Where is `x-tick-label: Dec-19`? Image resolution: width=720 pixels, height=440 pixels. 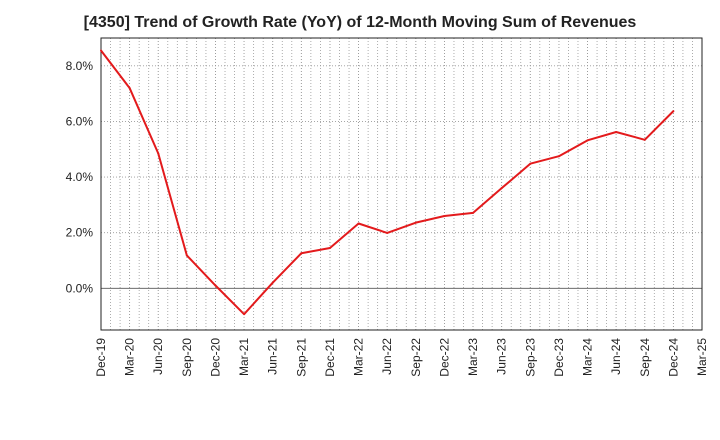 x-tick-label: Dec-19 is located at coordinates (101, 357).